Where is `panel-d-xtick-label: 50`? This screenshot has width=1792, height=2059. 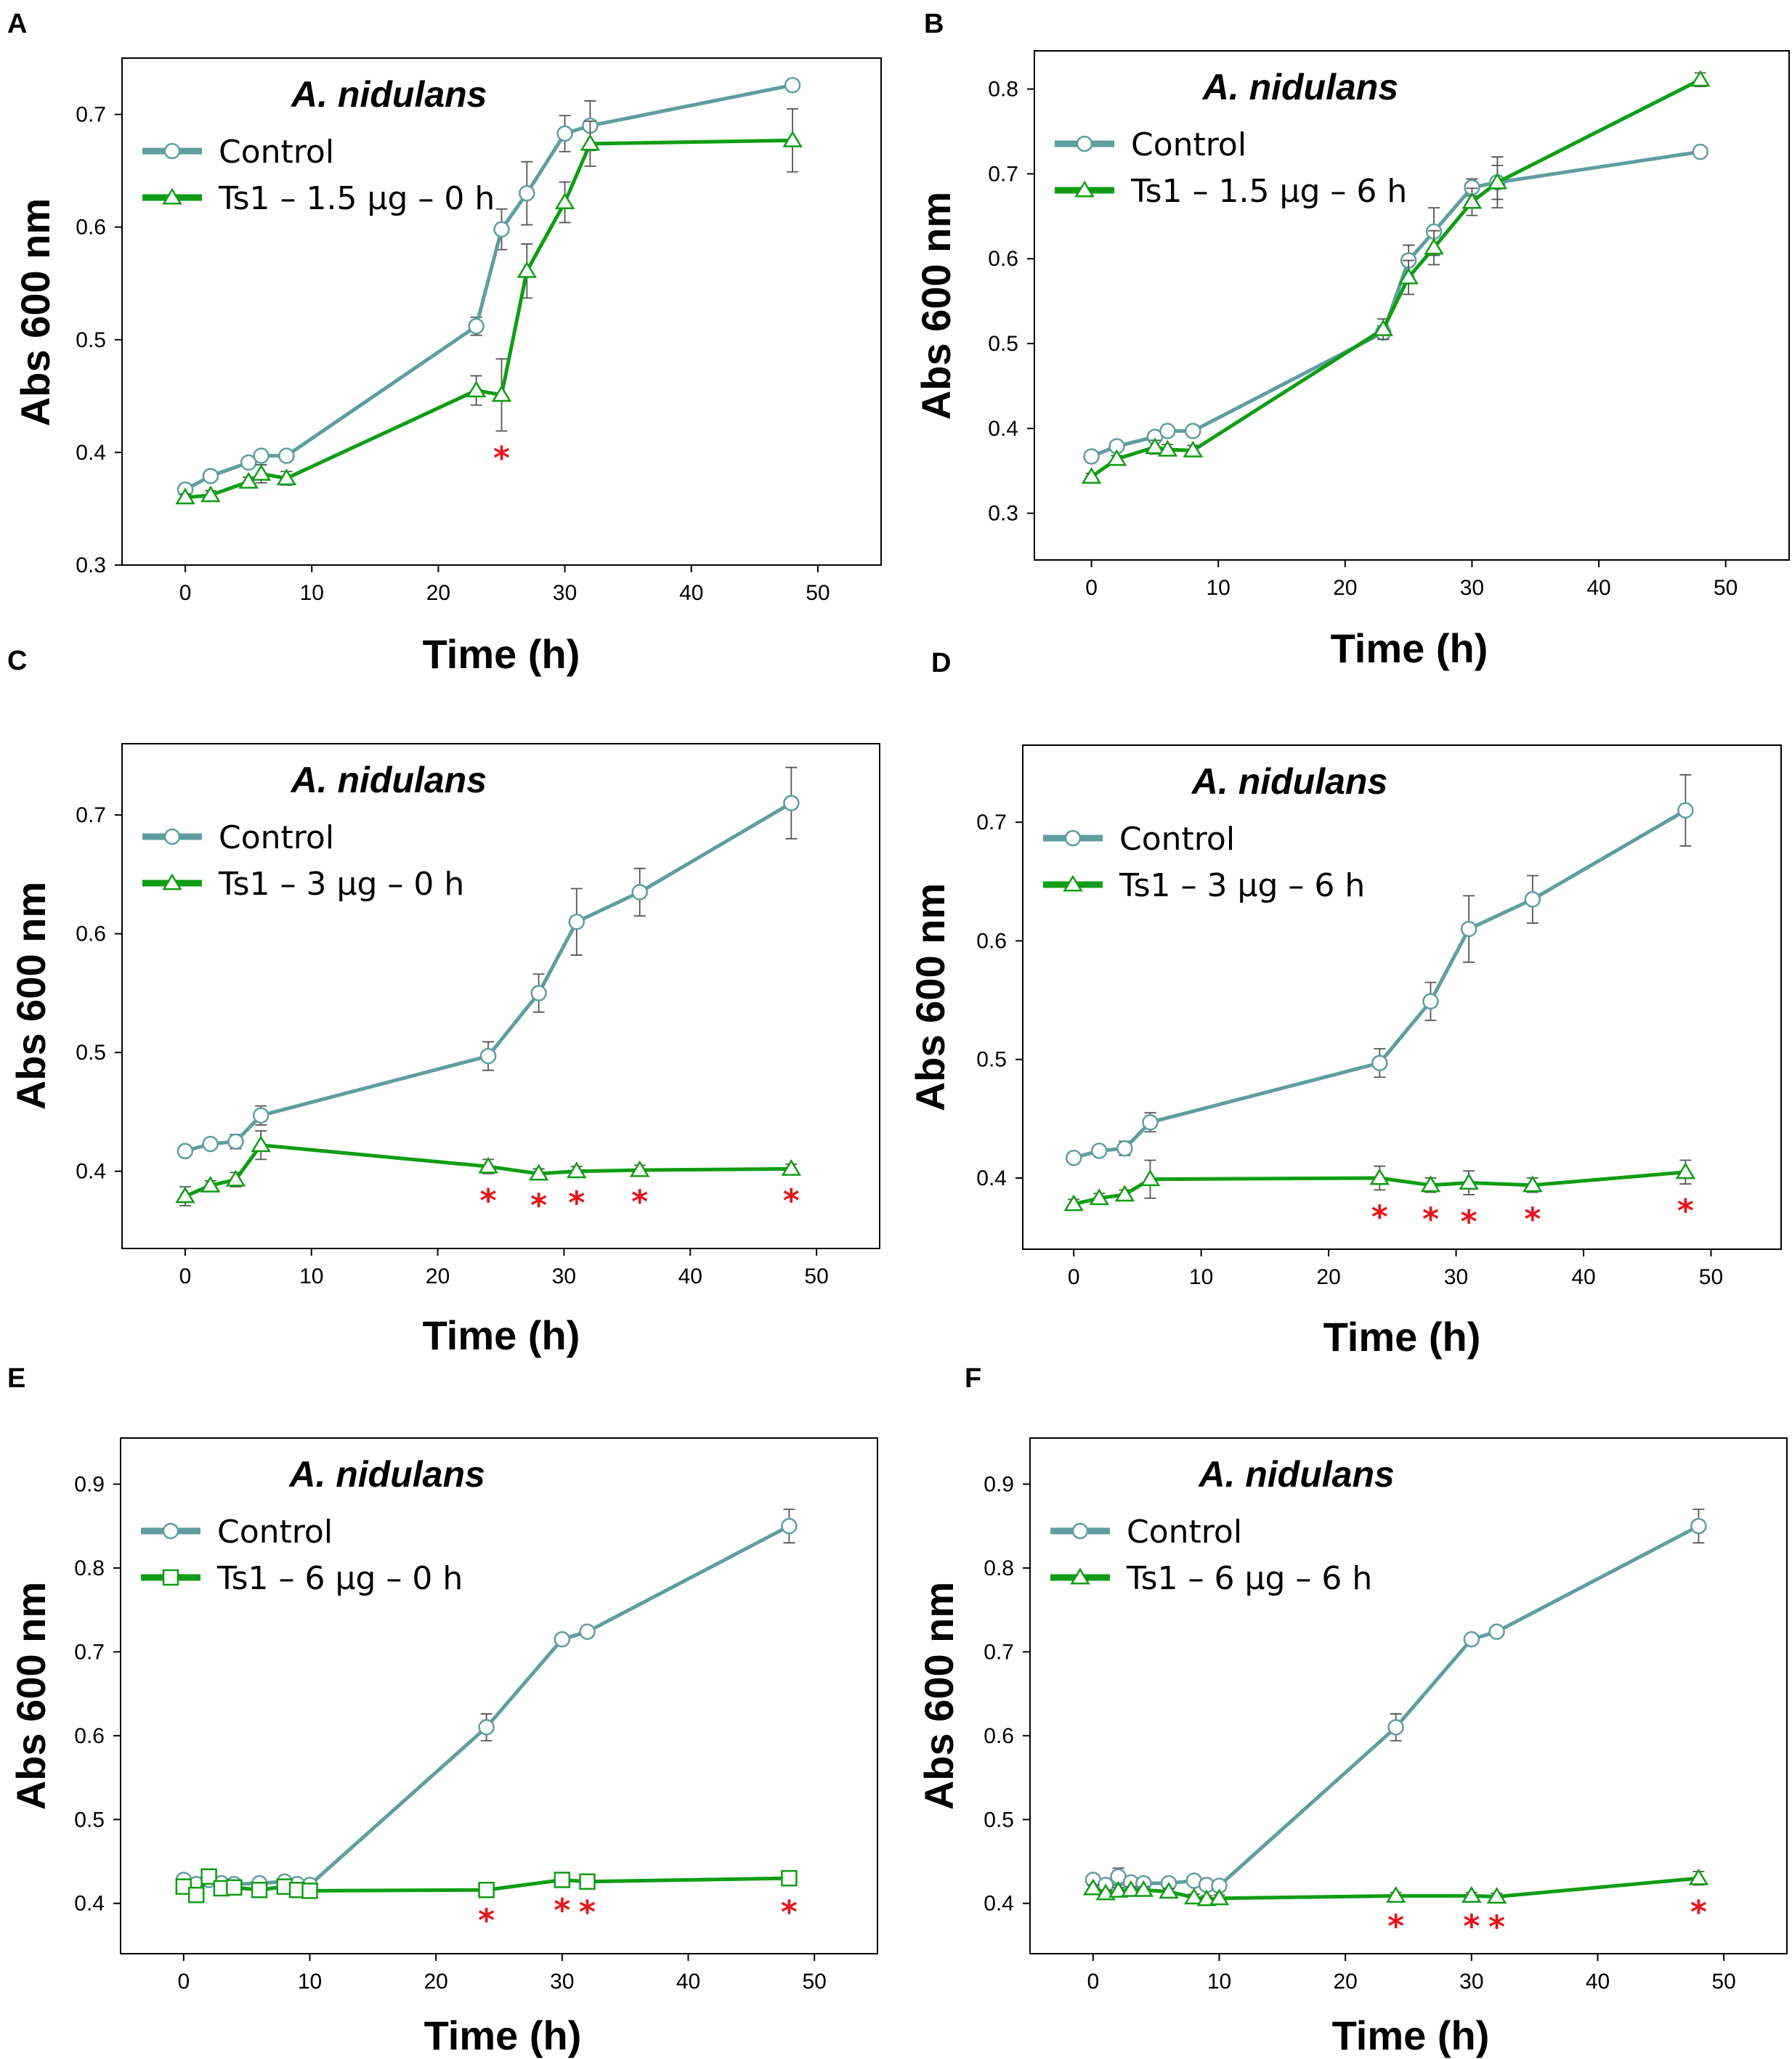 panel-d-xtick-label: 50 is located at coordinates (1711, 1277).